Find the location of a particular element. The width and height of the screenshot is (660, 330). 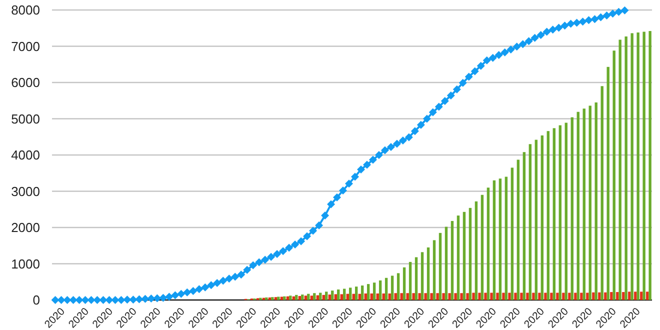

y-tick-label: 0 is located at coordinates (36, 300).